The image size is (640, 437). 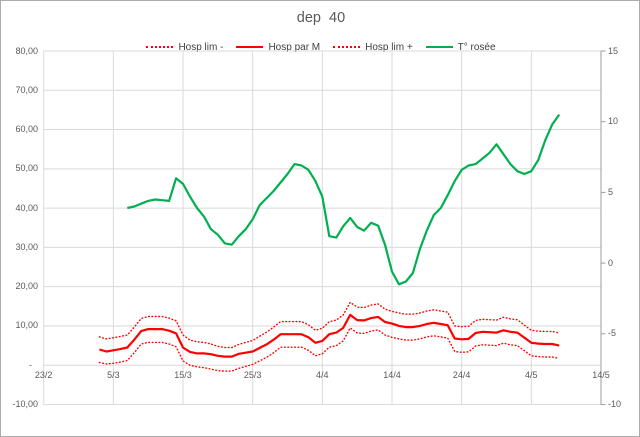 I want to click on legend-item-hosp-par-m: Hosp par M, so click(x=278, y=47).